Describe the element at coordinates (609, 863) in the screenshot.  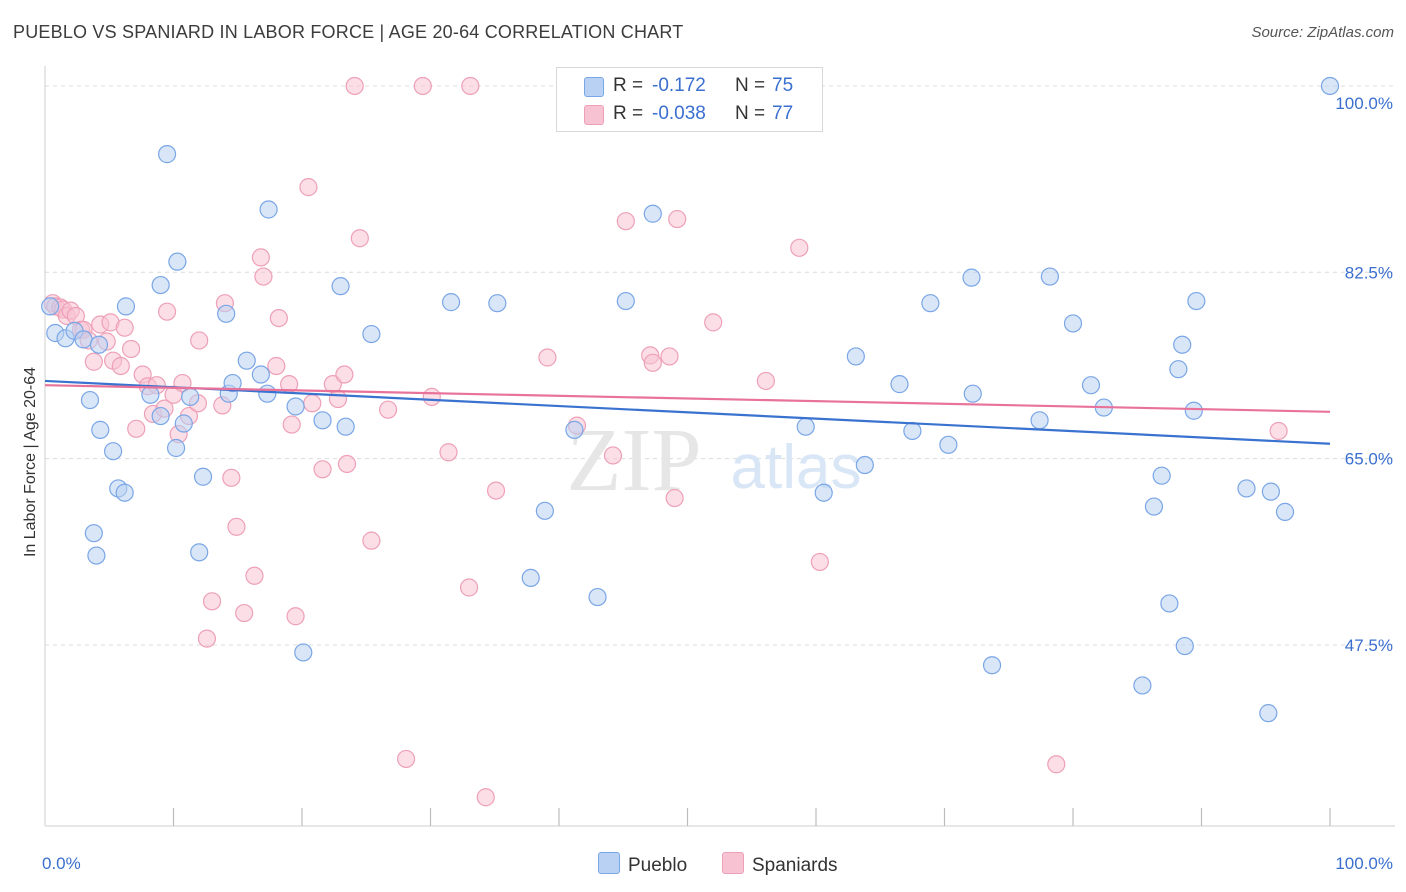
I see `pueblo-swatch` at that location.